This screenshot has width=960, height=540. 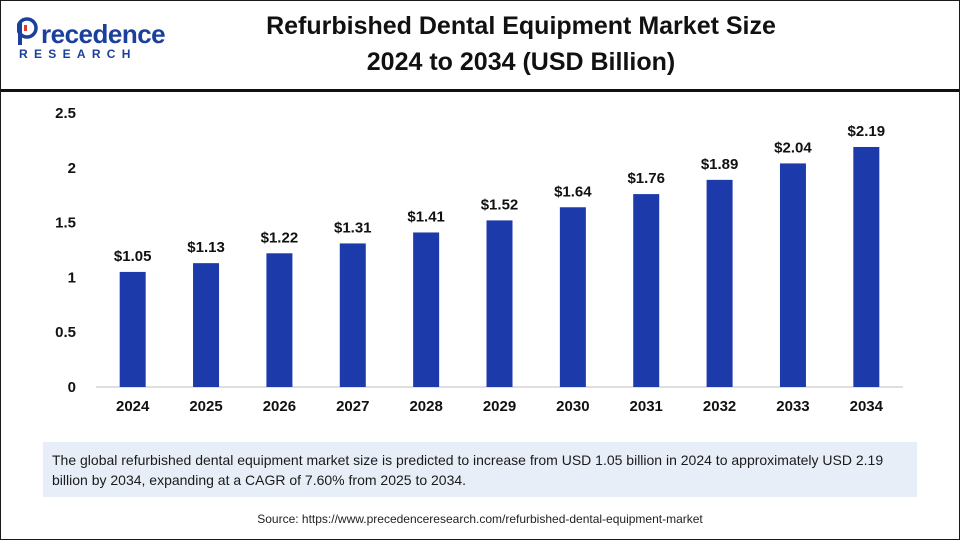 What do you see at coordinates (133, 406) in the screenshot?
I see `x-tick-label: 2024` at bounding box center [133, 406].